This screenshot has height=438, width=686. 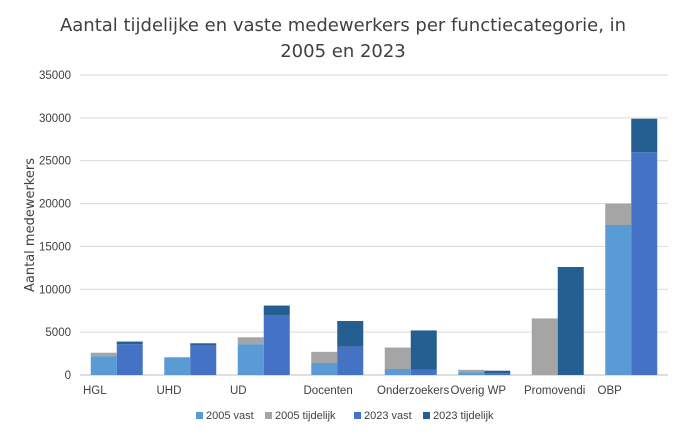 I want to click on bar-2023-tijdelijk-OBP, so click(x=644, y=135).